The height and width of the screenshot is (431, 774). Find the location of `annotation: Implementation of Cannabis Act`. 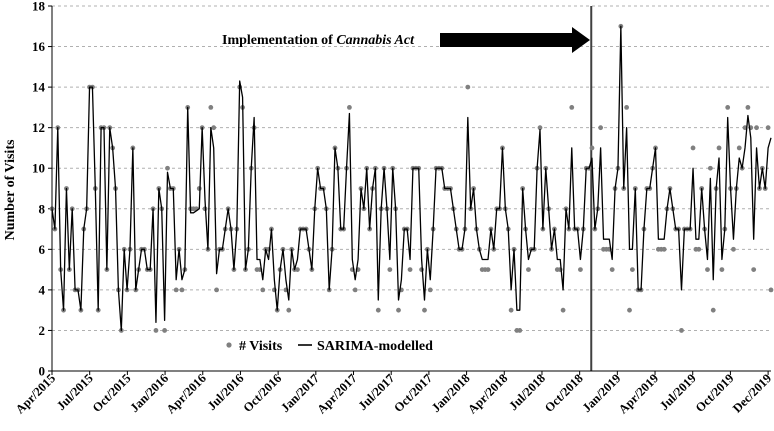

annotation: Implementation of Cannabis Act is located at coordinates (406, 40).